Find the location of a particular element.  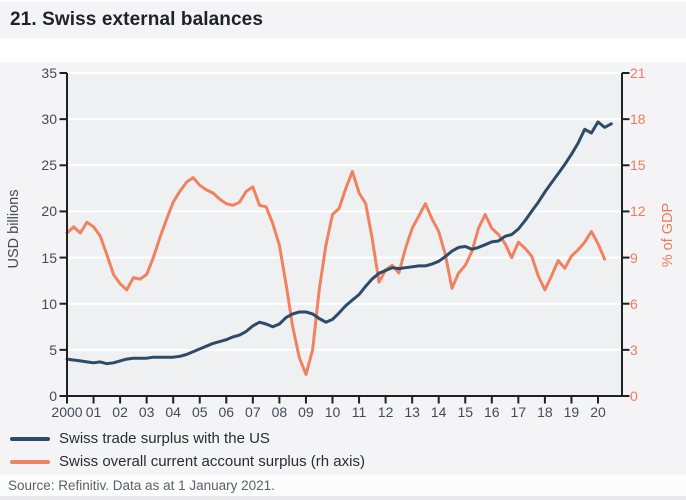

tick-label: 3 is located at coordinates (634, 349).